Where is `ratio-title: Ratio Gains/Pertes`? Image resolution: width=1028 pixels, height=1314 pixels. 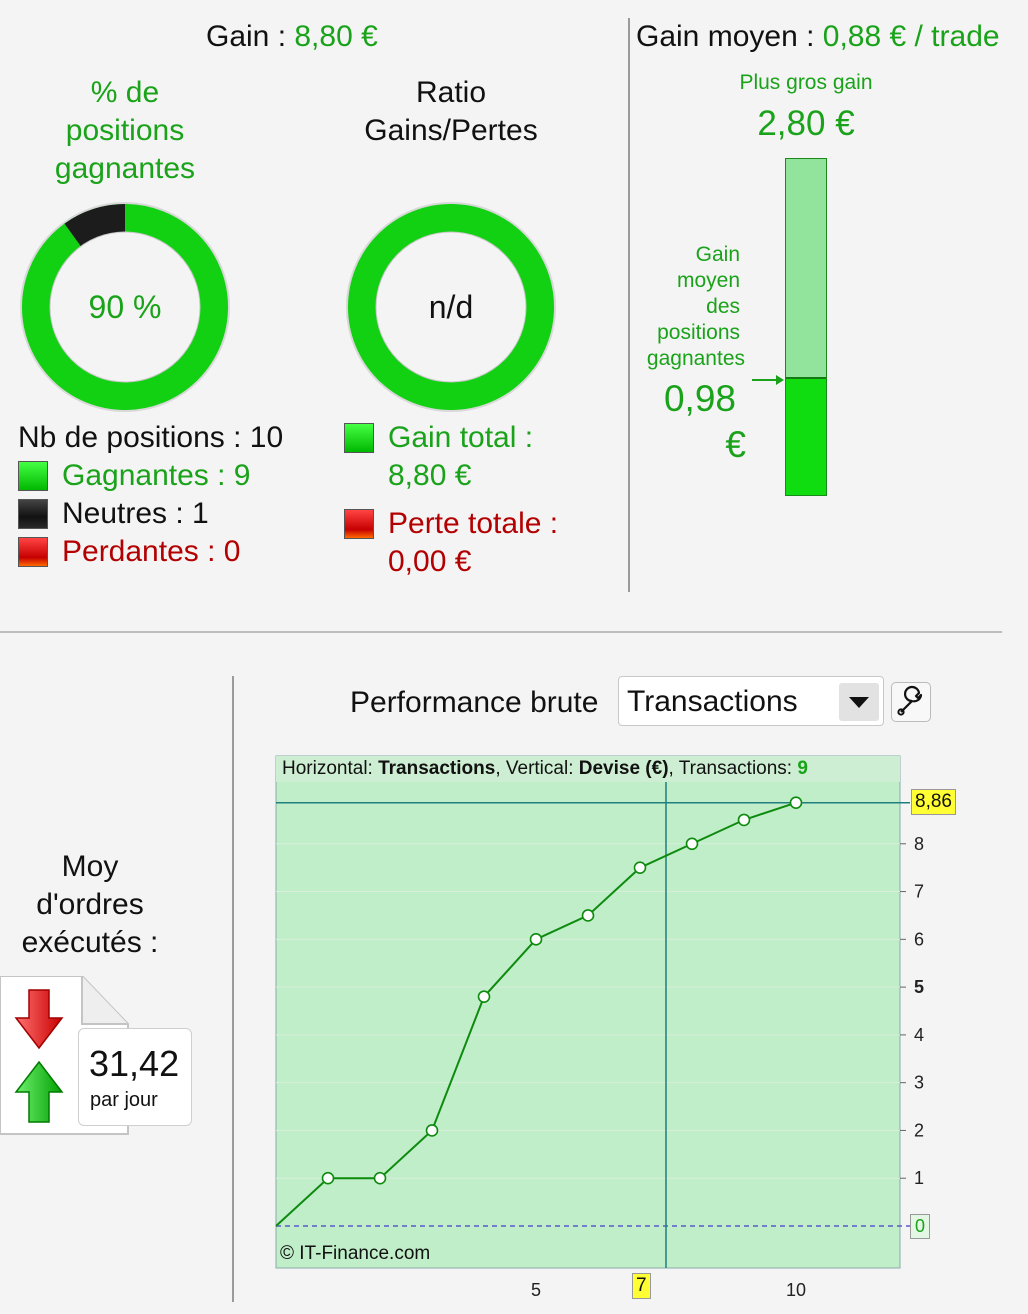
ratio-title: Ratio Gains/Pertes is located at coordinates (451, 112).